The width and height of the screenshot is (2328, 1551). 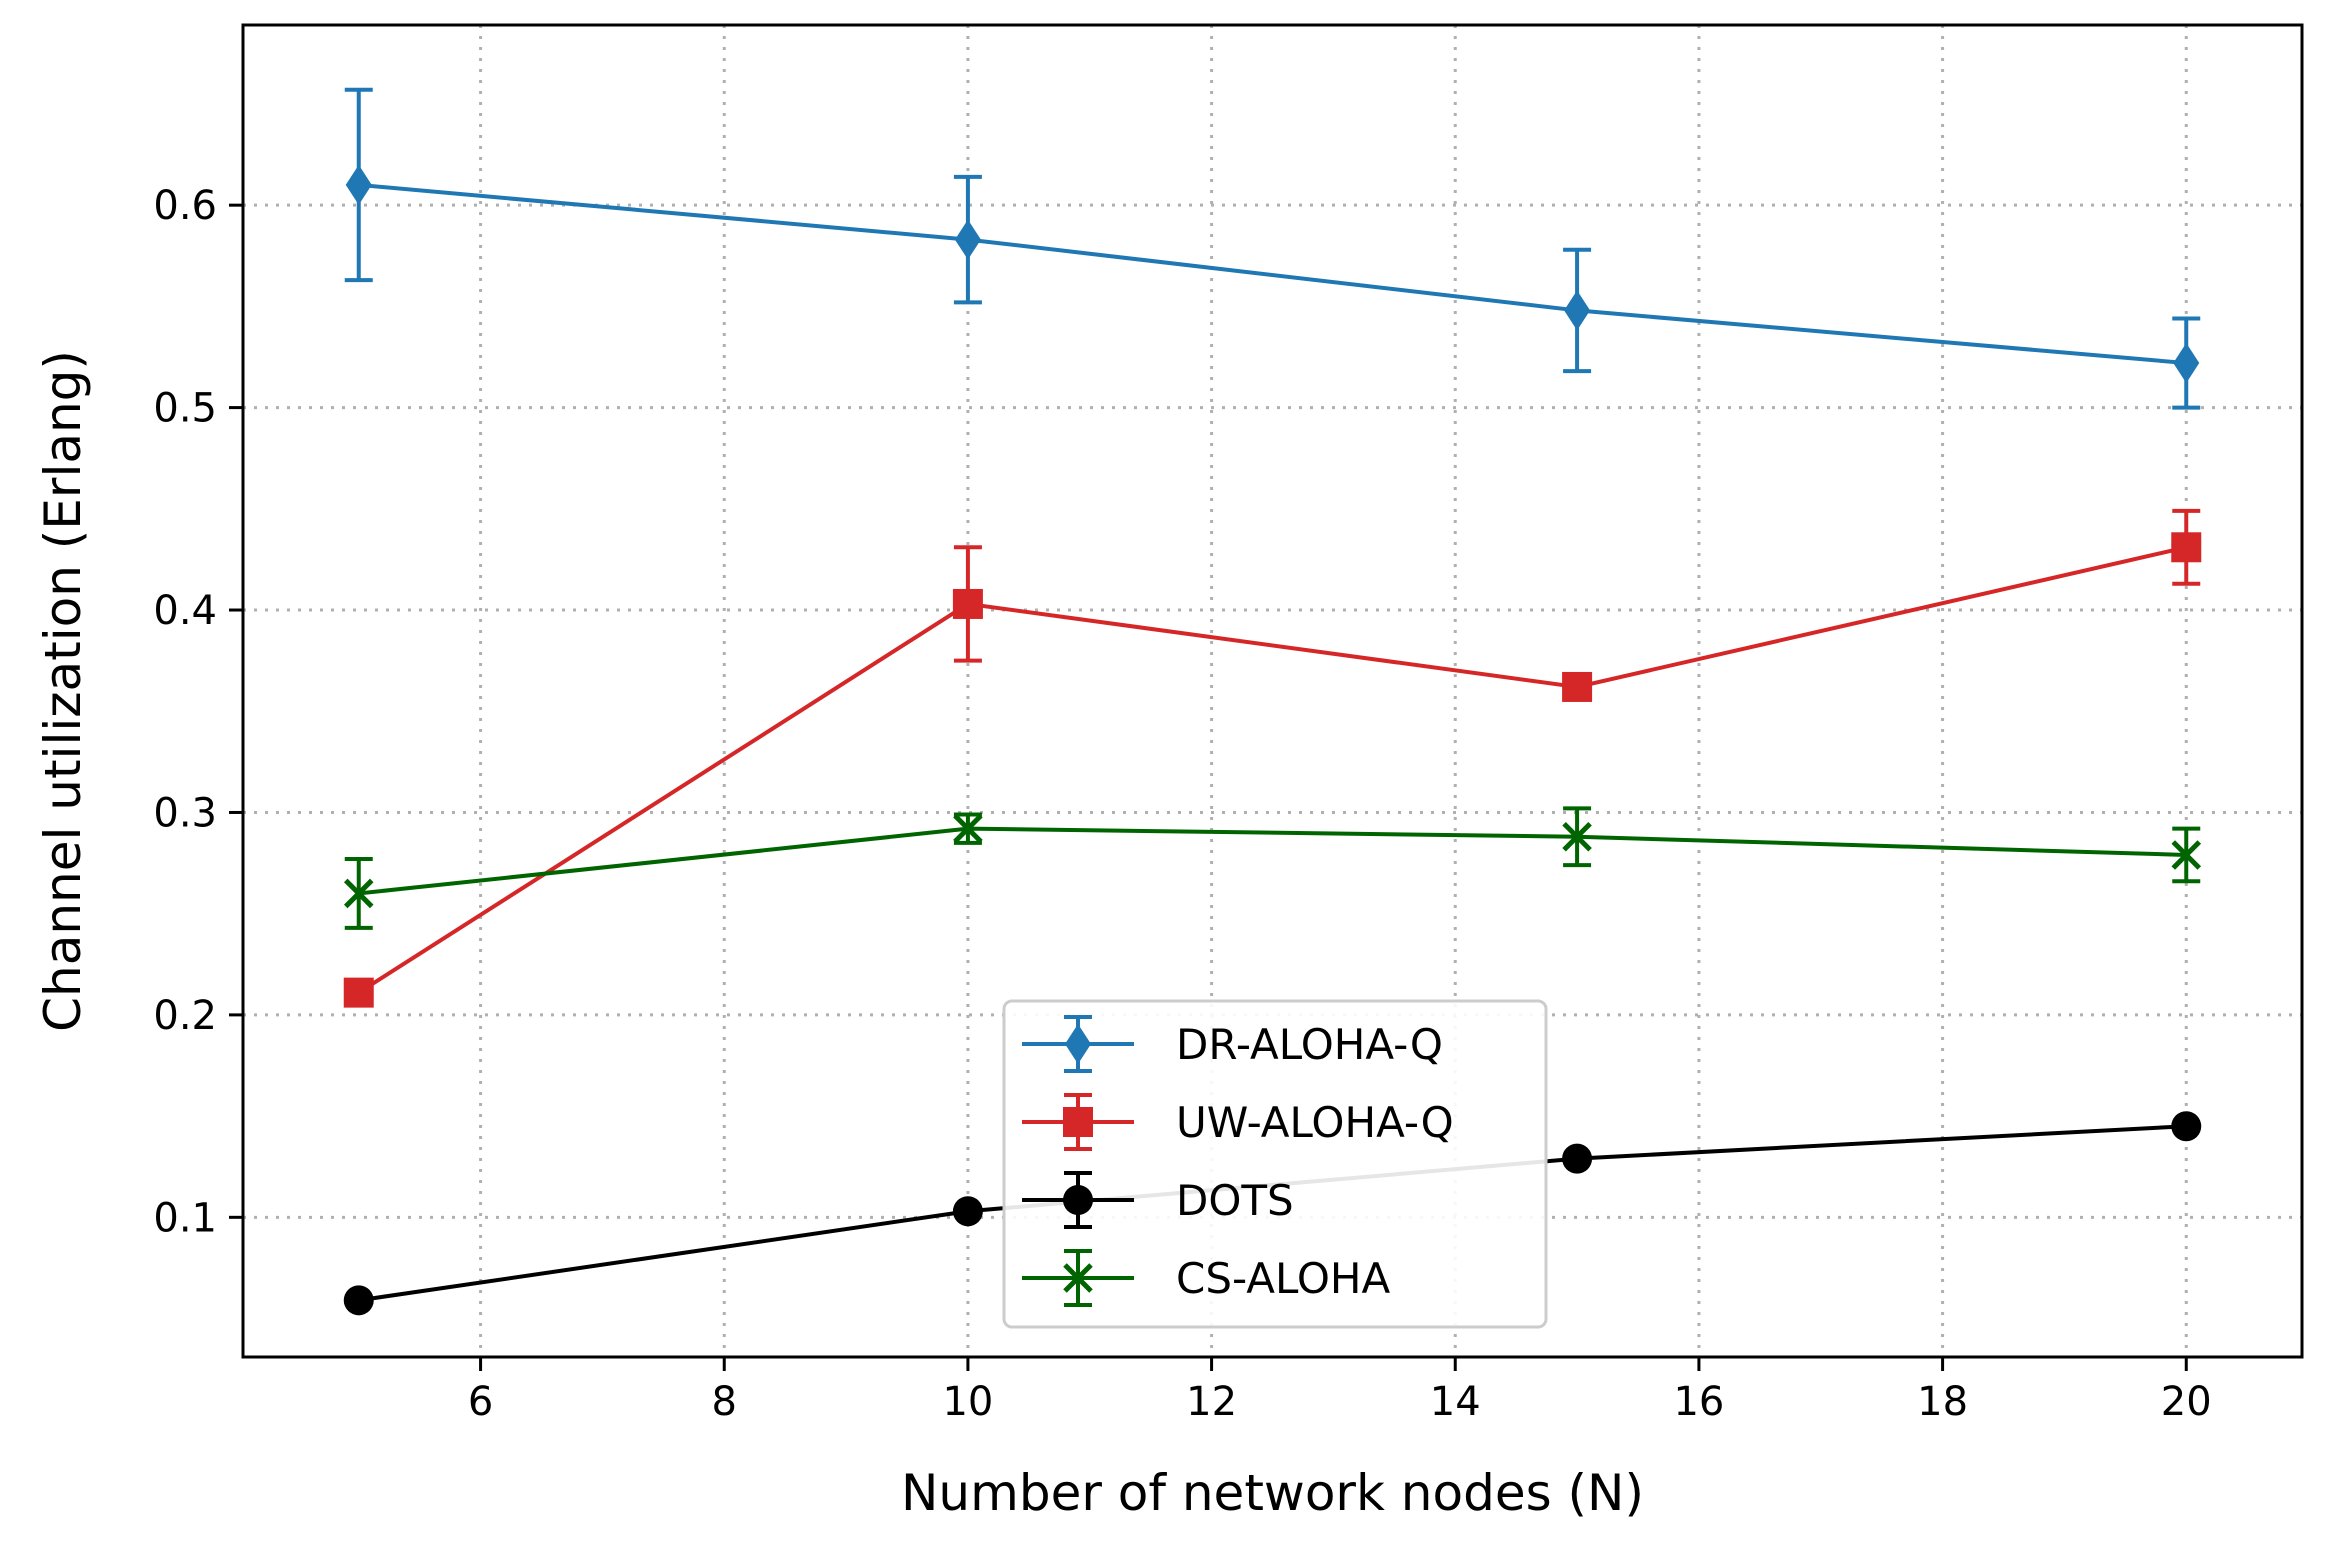 I want to click on legend-label: CS-ALOHA, so click(x=1283, y=1278).